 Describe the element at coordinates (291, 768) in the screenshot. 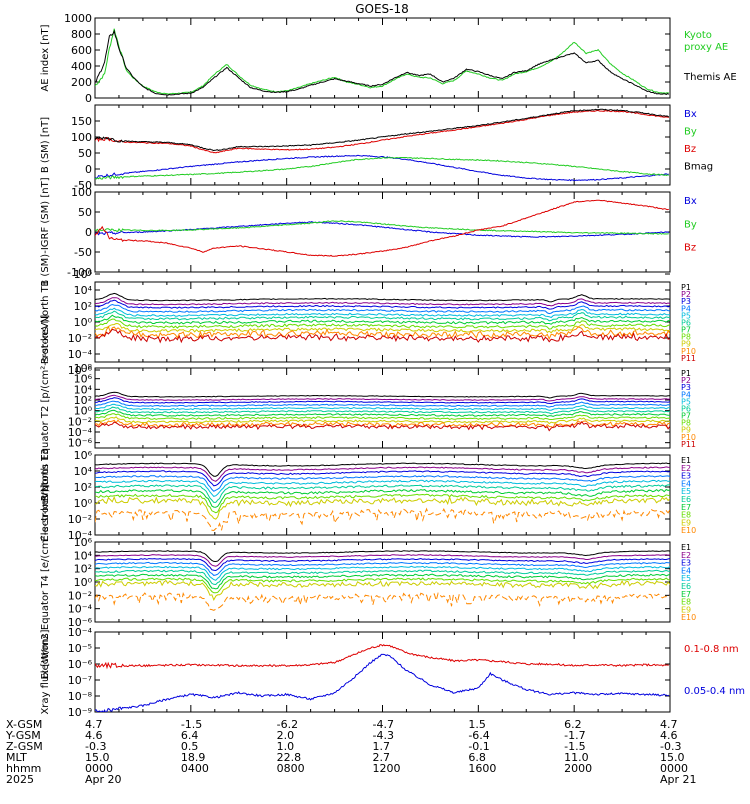

I see `ephemeris-value: 0800` at that location.